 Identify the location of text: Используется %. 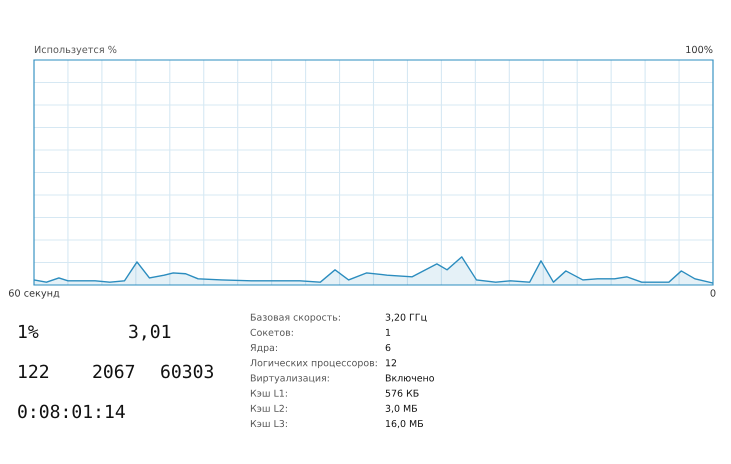
(75, 51).